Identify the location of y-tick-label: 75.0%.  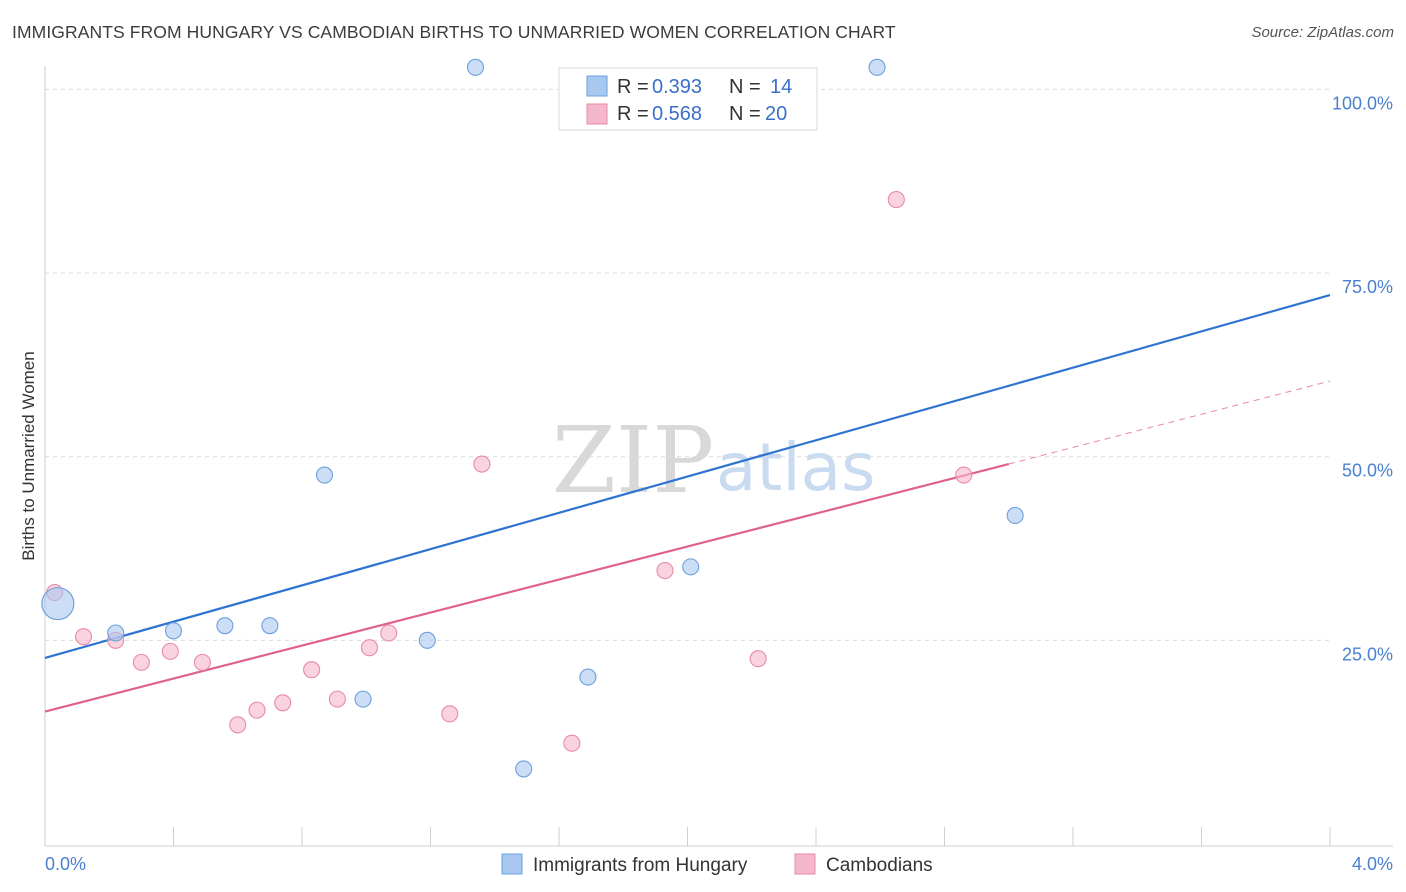
(1367, 287).